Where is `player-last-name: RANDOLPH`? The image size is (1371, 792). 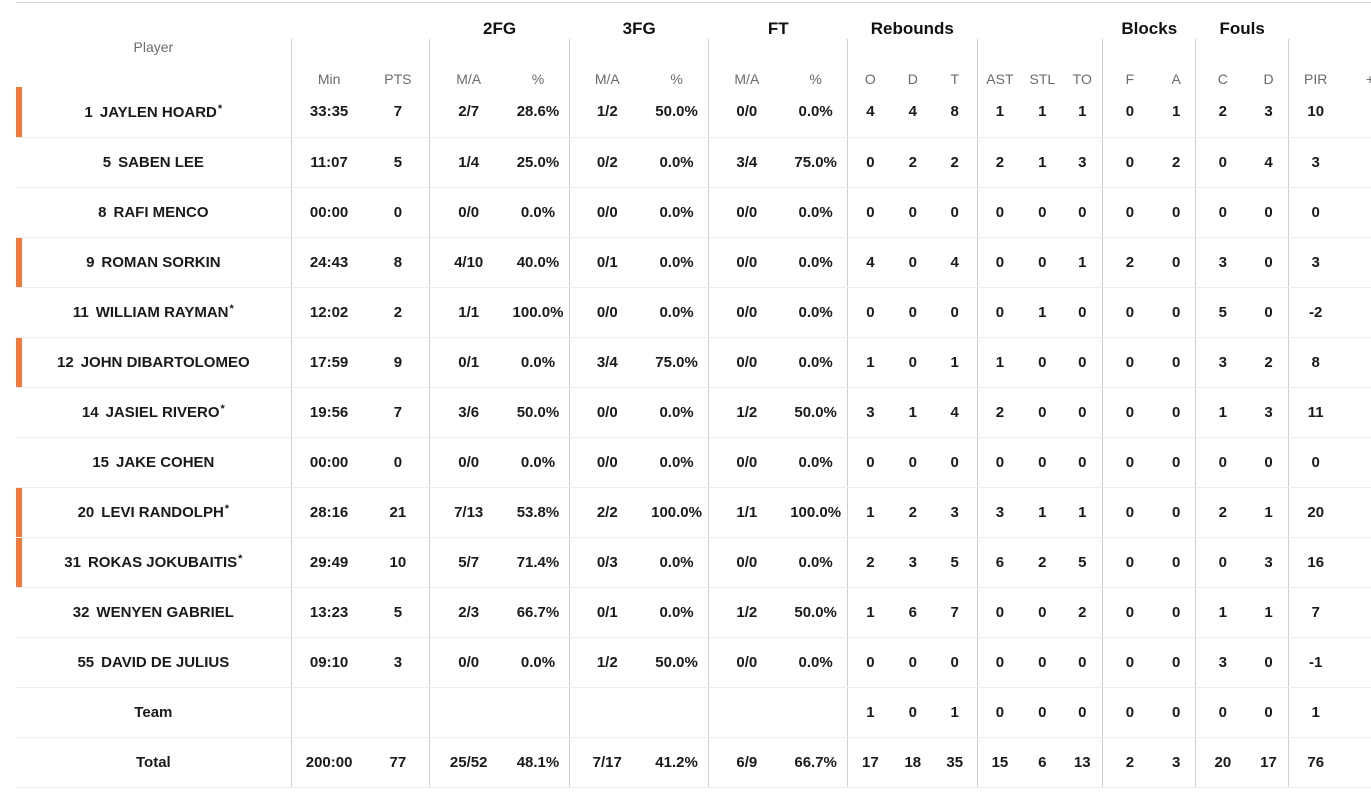 player-last-name: RANDOLPH is located at coordinates (181, 512).